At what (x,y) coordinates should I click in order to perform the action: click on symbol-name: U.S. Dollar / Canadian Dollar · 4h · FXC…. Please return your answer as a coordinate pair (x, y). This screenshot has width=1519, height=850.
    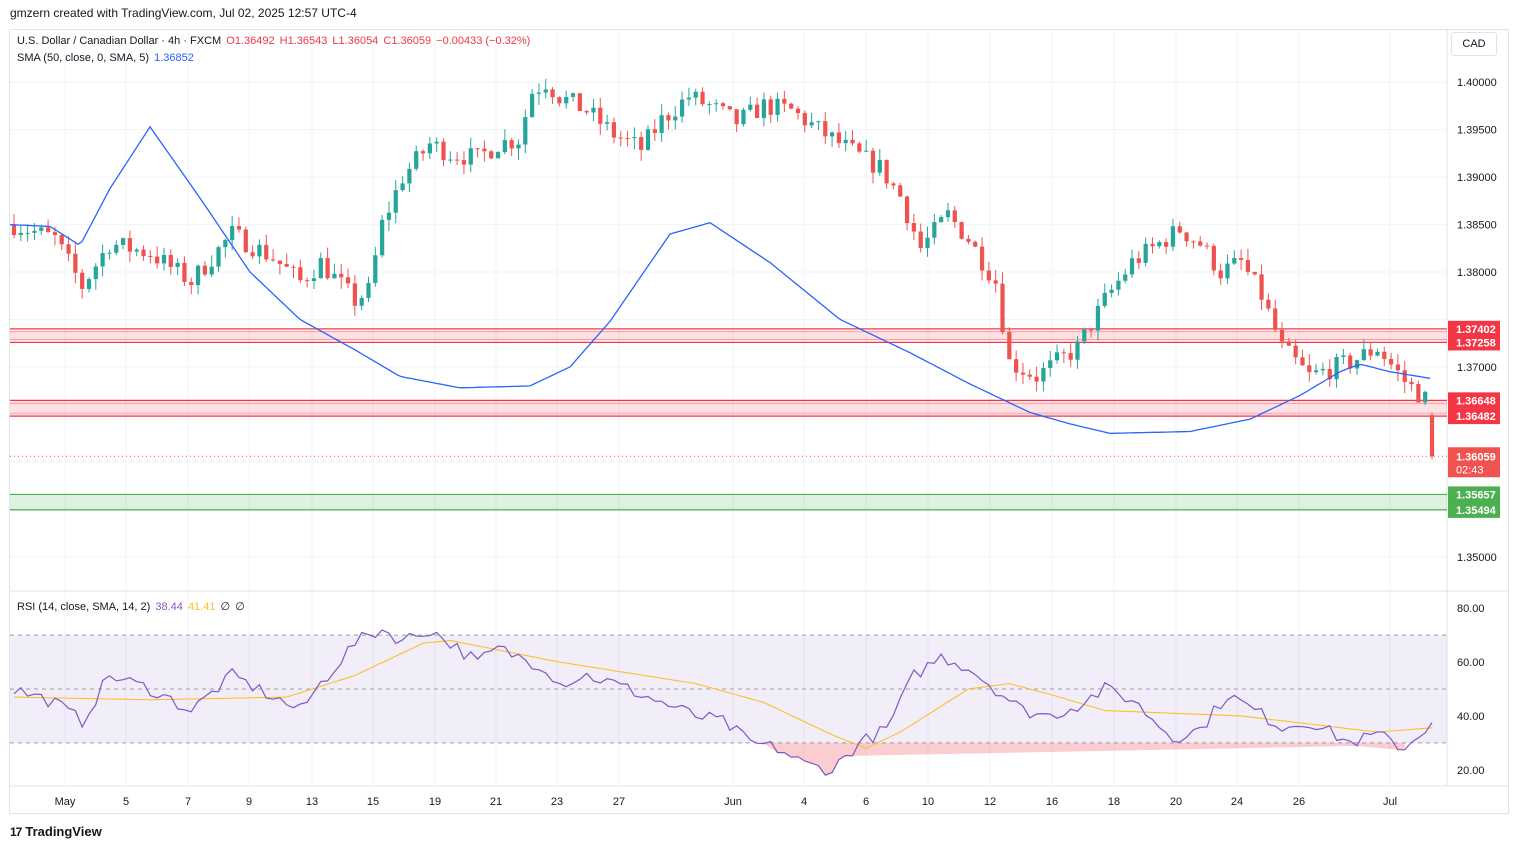
    Looking at the image, I should click on (119, 41).